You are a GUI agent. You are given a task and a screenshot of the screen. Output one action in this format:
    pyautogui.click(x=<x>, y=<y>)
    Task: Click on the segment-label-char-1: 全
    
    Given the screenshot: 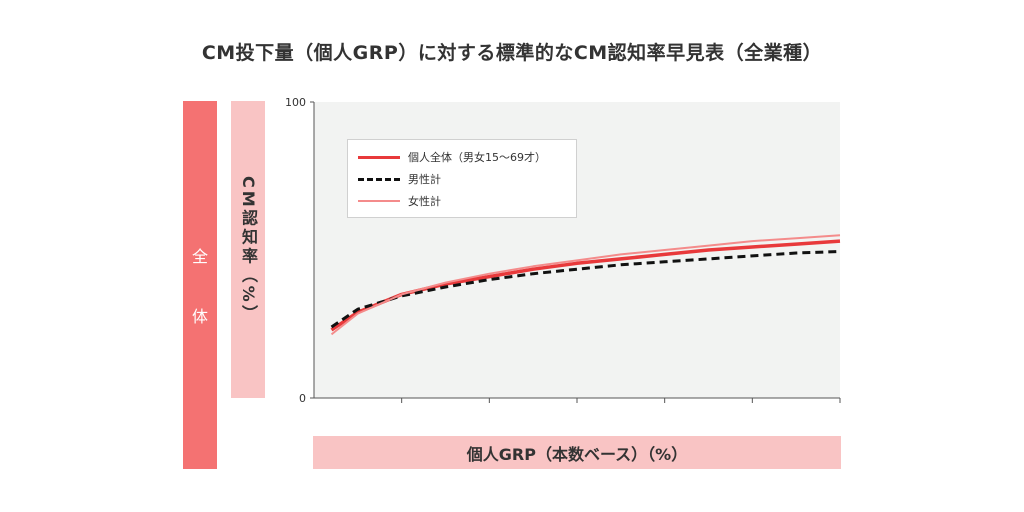 What is the action you would take?
    pyautogui.click(x=199, y=256)
    